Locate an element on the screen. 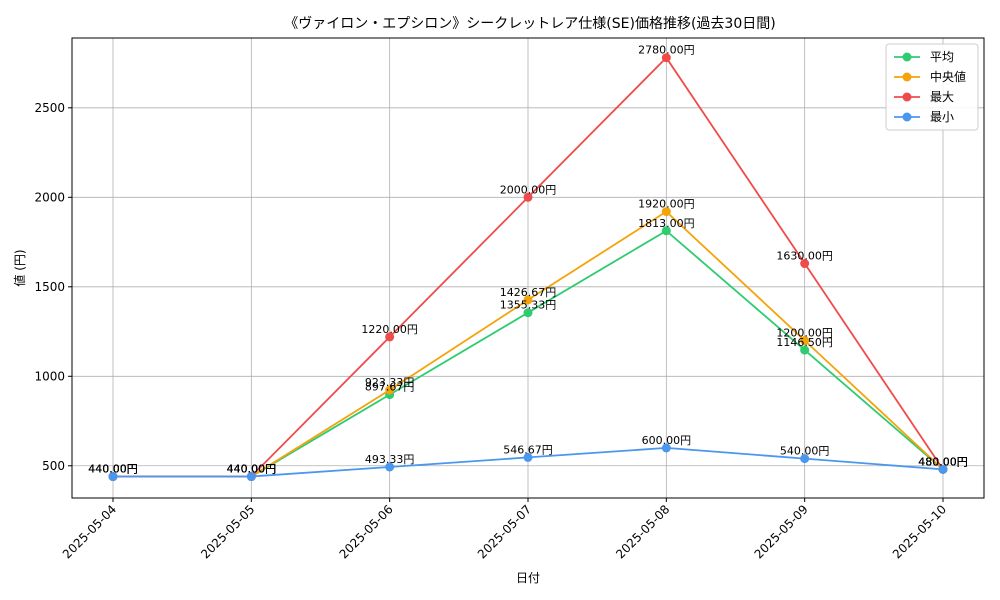 This screenshot has width=1000, height=600. data-label: 493.33円 is located at coordinates (390, 459).